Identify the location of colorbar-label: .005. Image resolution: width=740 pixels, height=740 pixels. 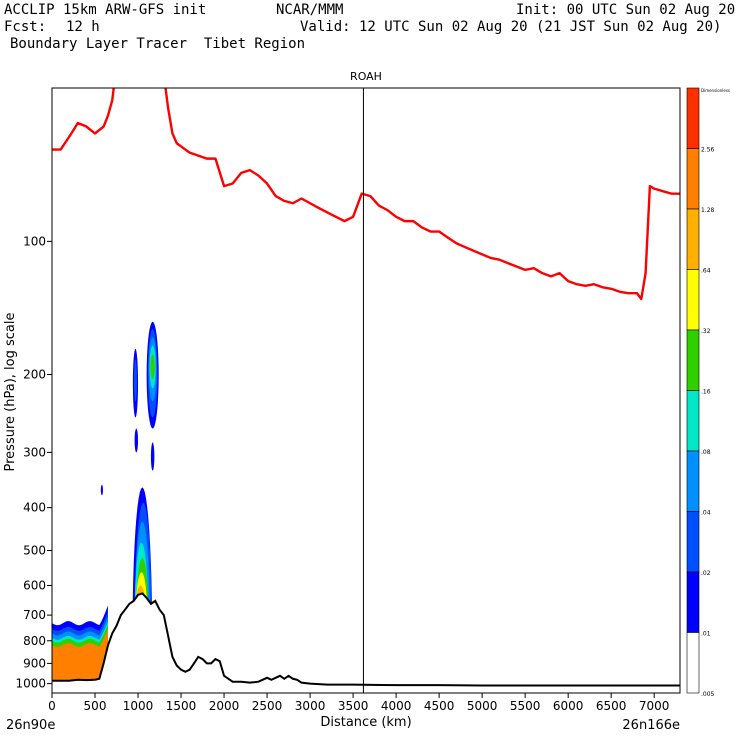
(708, 694).